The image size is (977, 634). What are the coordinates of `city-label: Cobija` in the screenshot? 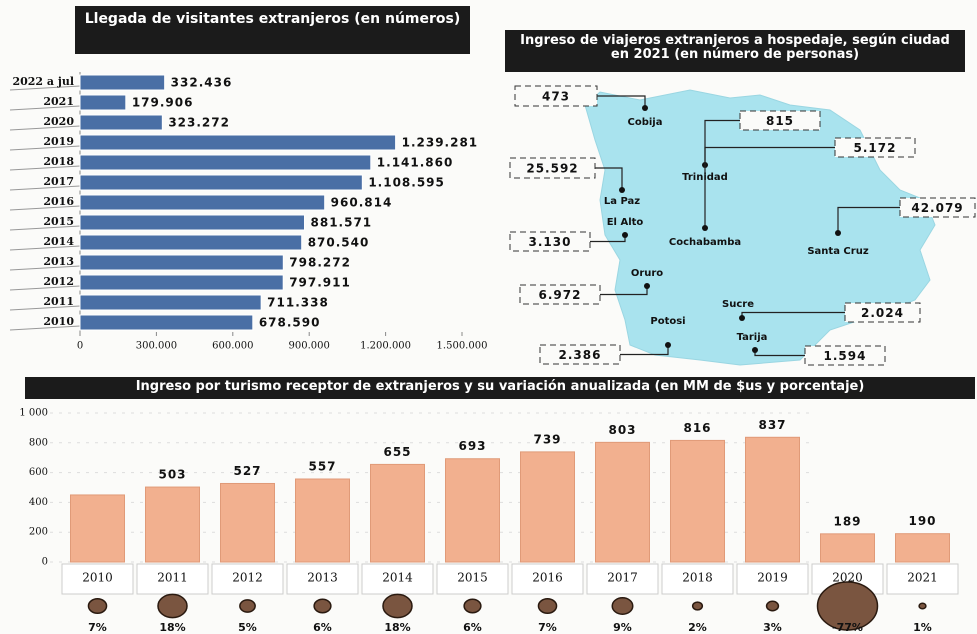 It's located at (645, 122).